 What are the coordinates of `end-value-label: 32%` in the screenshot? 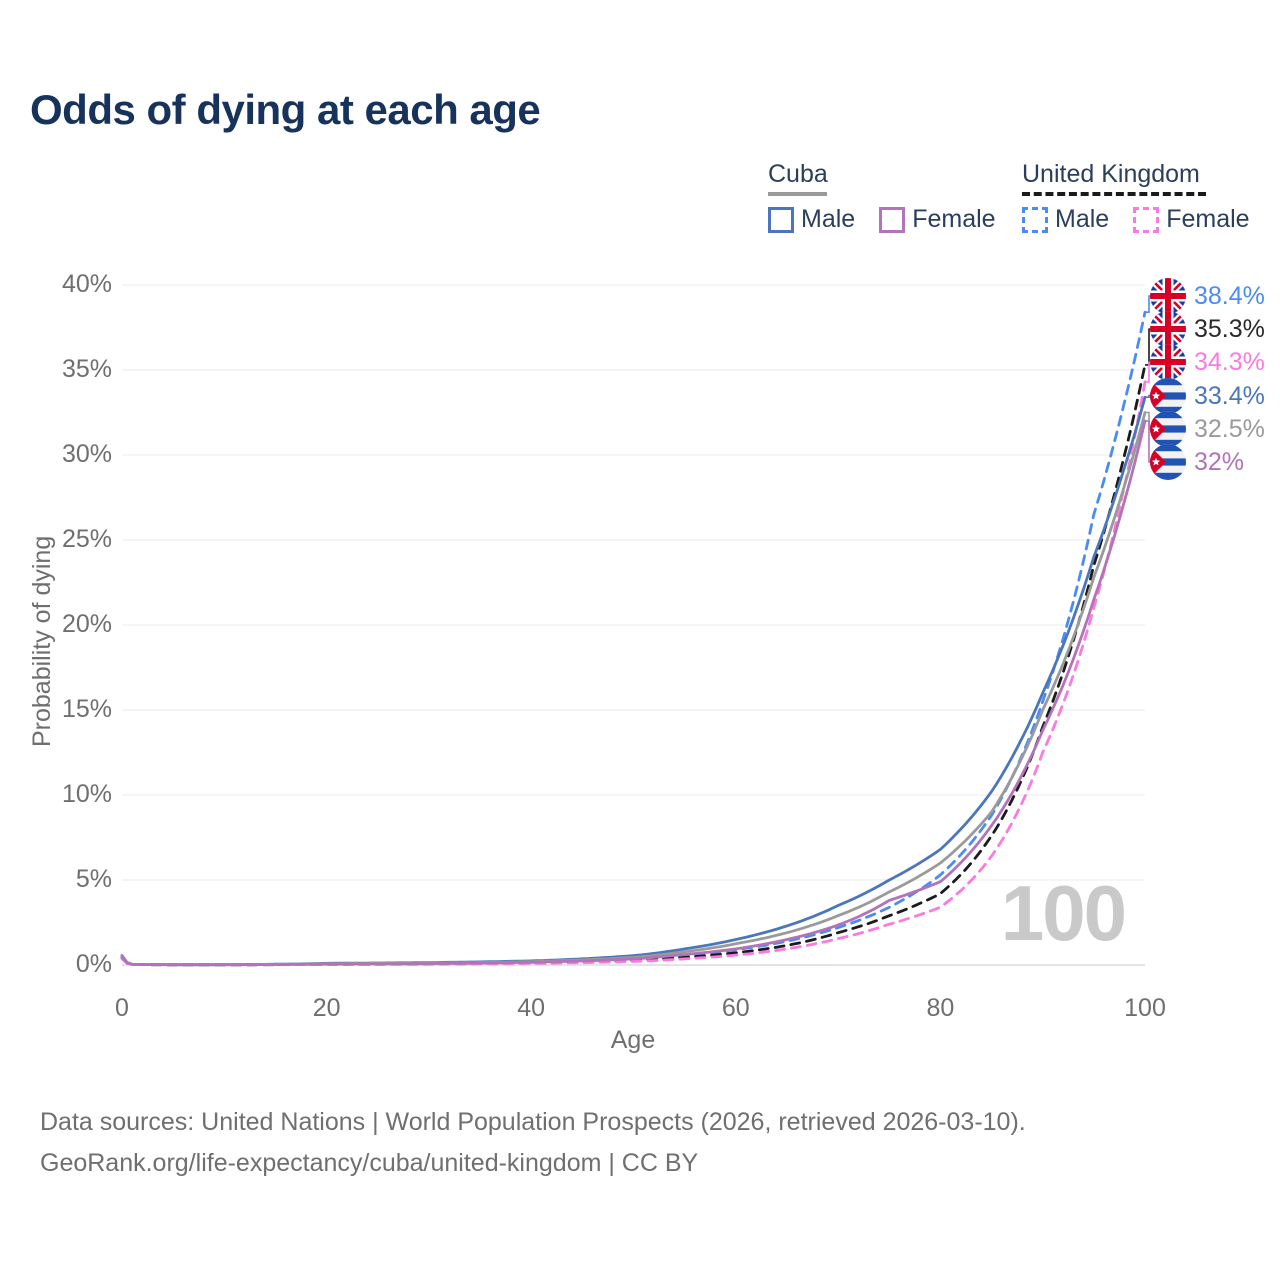 It's located at (1219, 461).